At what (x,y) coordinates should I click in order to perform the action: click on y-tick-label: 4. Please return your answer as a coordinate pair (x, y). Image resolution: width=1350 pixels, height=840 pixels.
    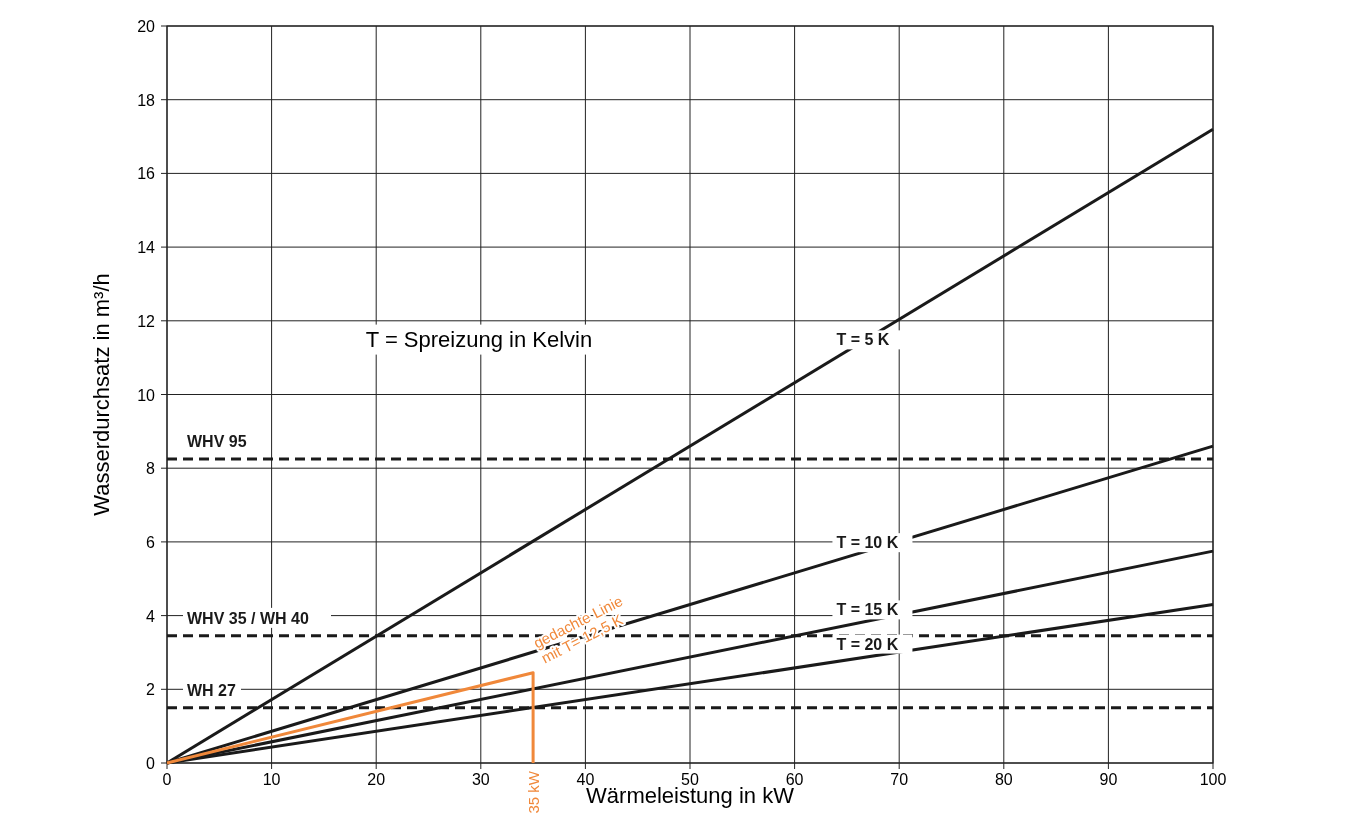
    Looking at the image, I should click on (151, 616).